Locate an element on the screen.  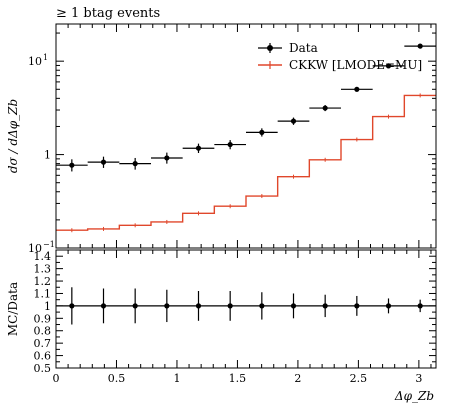
legend-label-data: Data is located at coordinates (303, 48).